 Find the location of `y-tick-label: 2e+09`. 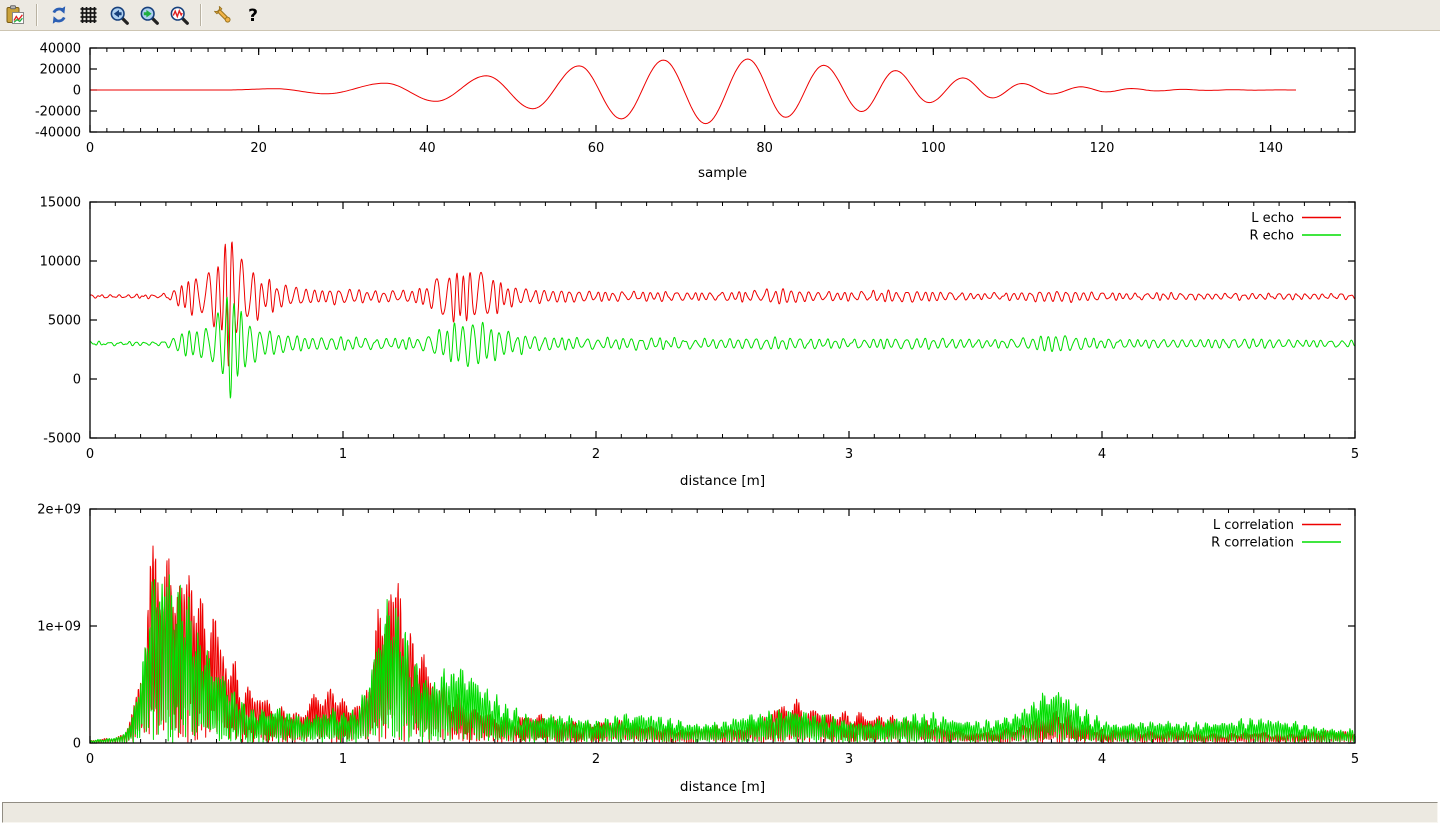

y-tick-label: 2e+09 is located at coordinates (59, 510).